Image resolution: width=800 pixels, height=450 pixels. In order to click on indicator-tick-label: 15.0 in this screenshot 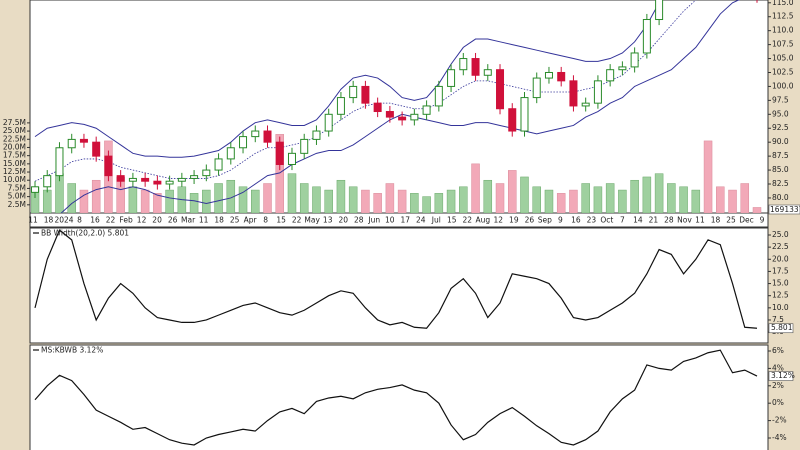, I will do `click(780, 283)`.